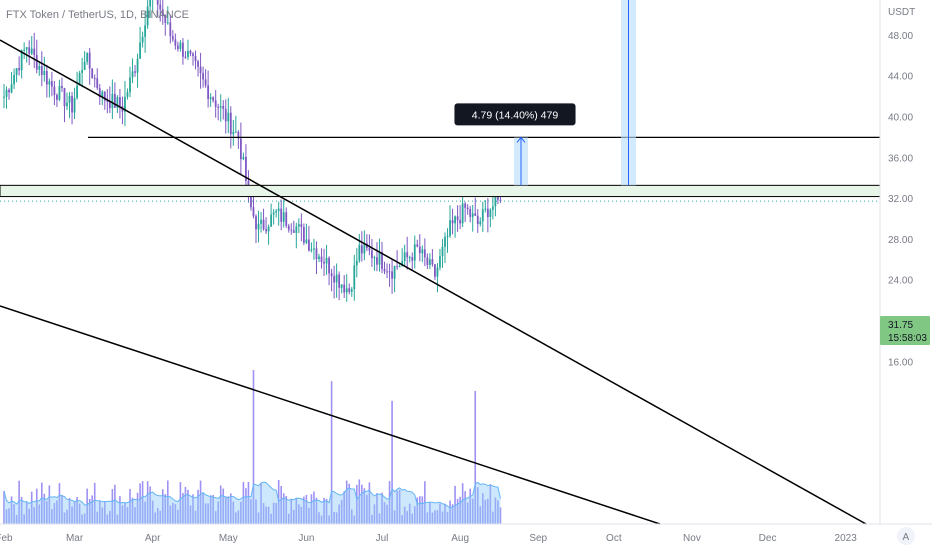 The width and height of the screenshot is (932, 550). I want to click on auto-scale-button: A, so click(906, 536).